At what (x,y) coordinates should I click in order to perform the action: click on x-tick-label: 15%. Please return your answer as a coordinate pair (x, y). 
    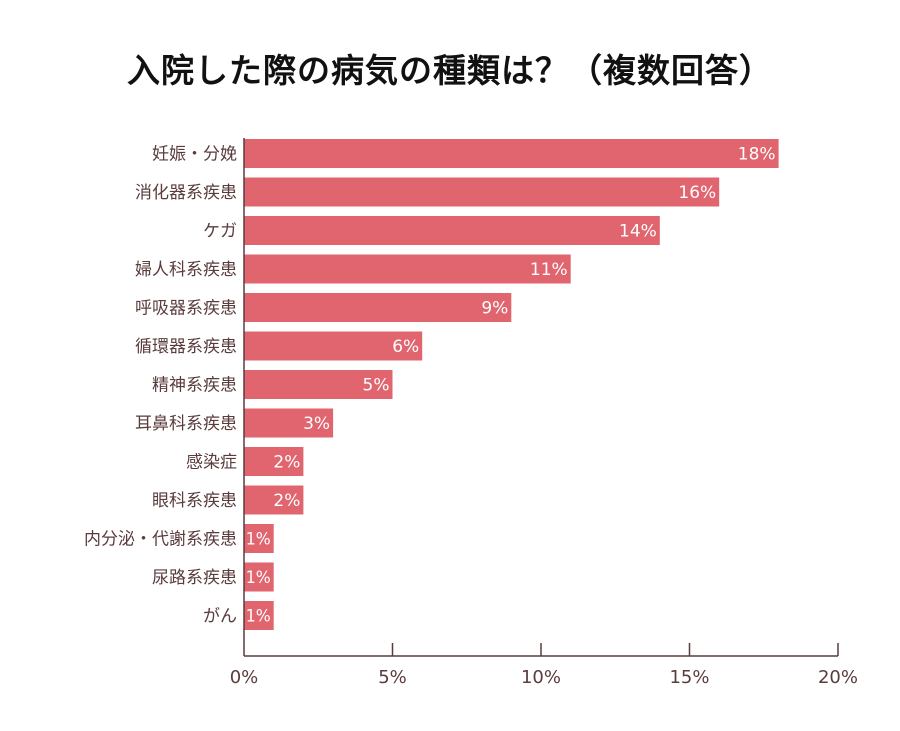
    Looking at the image, I should click on (689, 677).